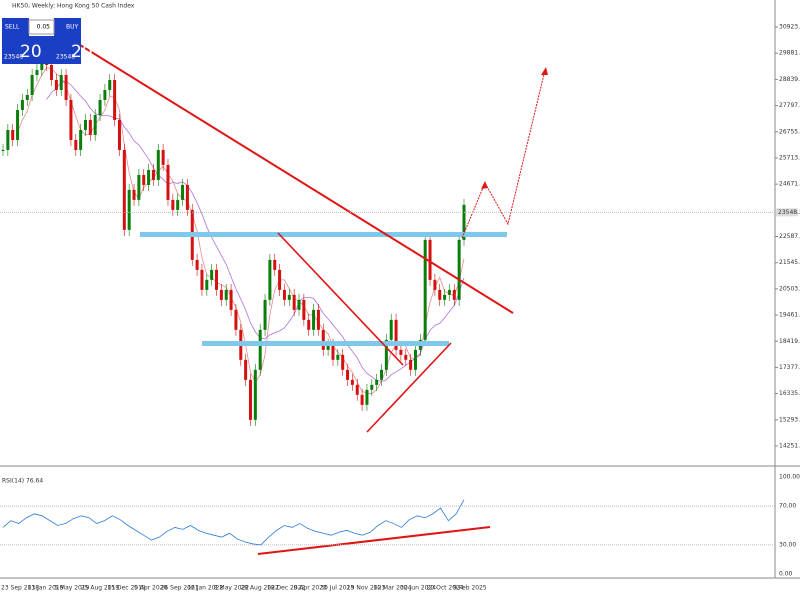  I want to click on y-tick-label: 26755.44, so click(789, 131).